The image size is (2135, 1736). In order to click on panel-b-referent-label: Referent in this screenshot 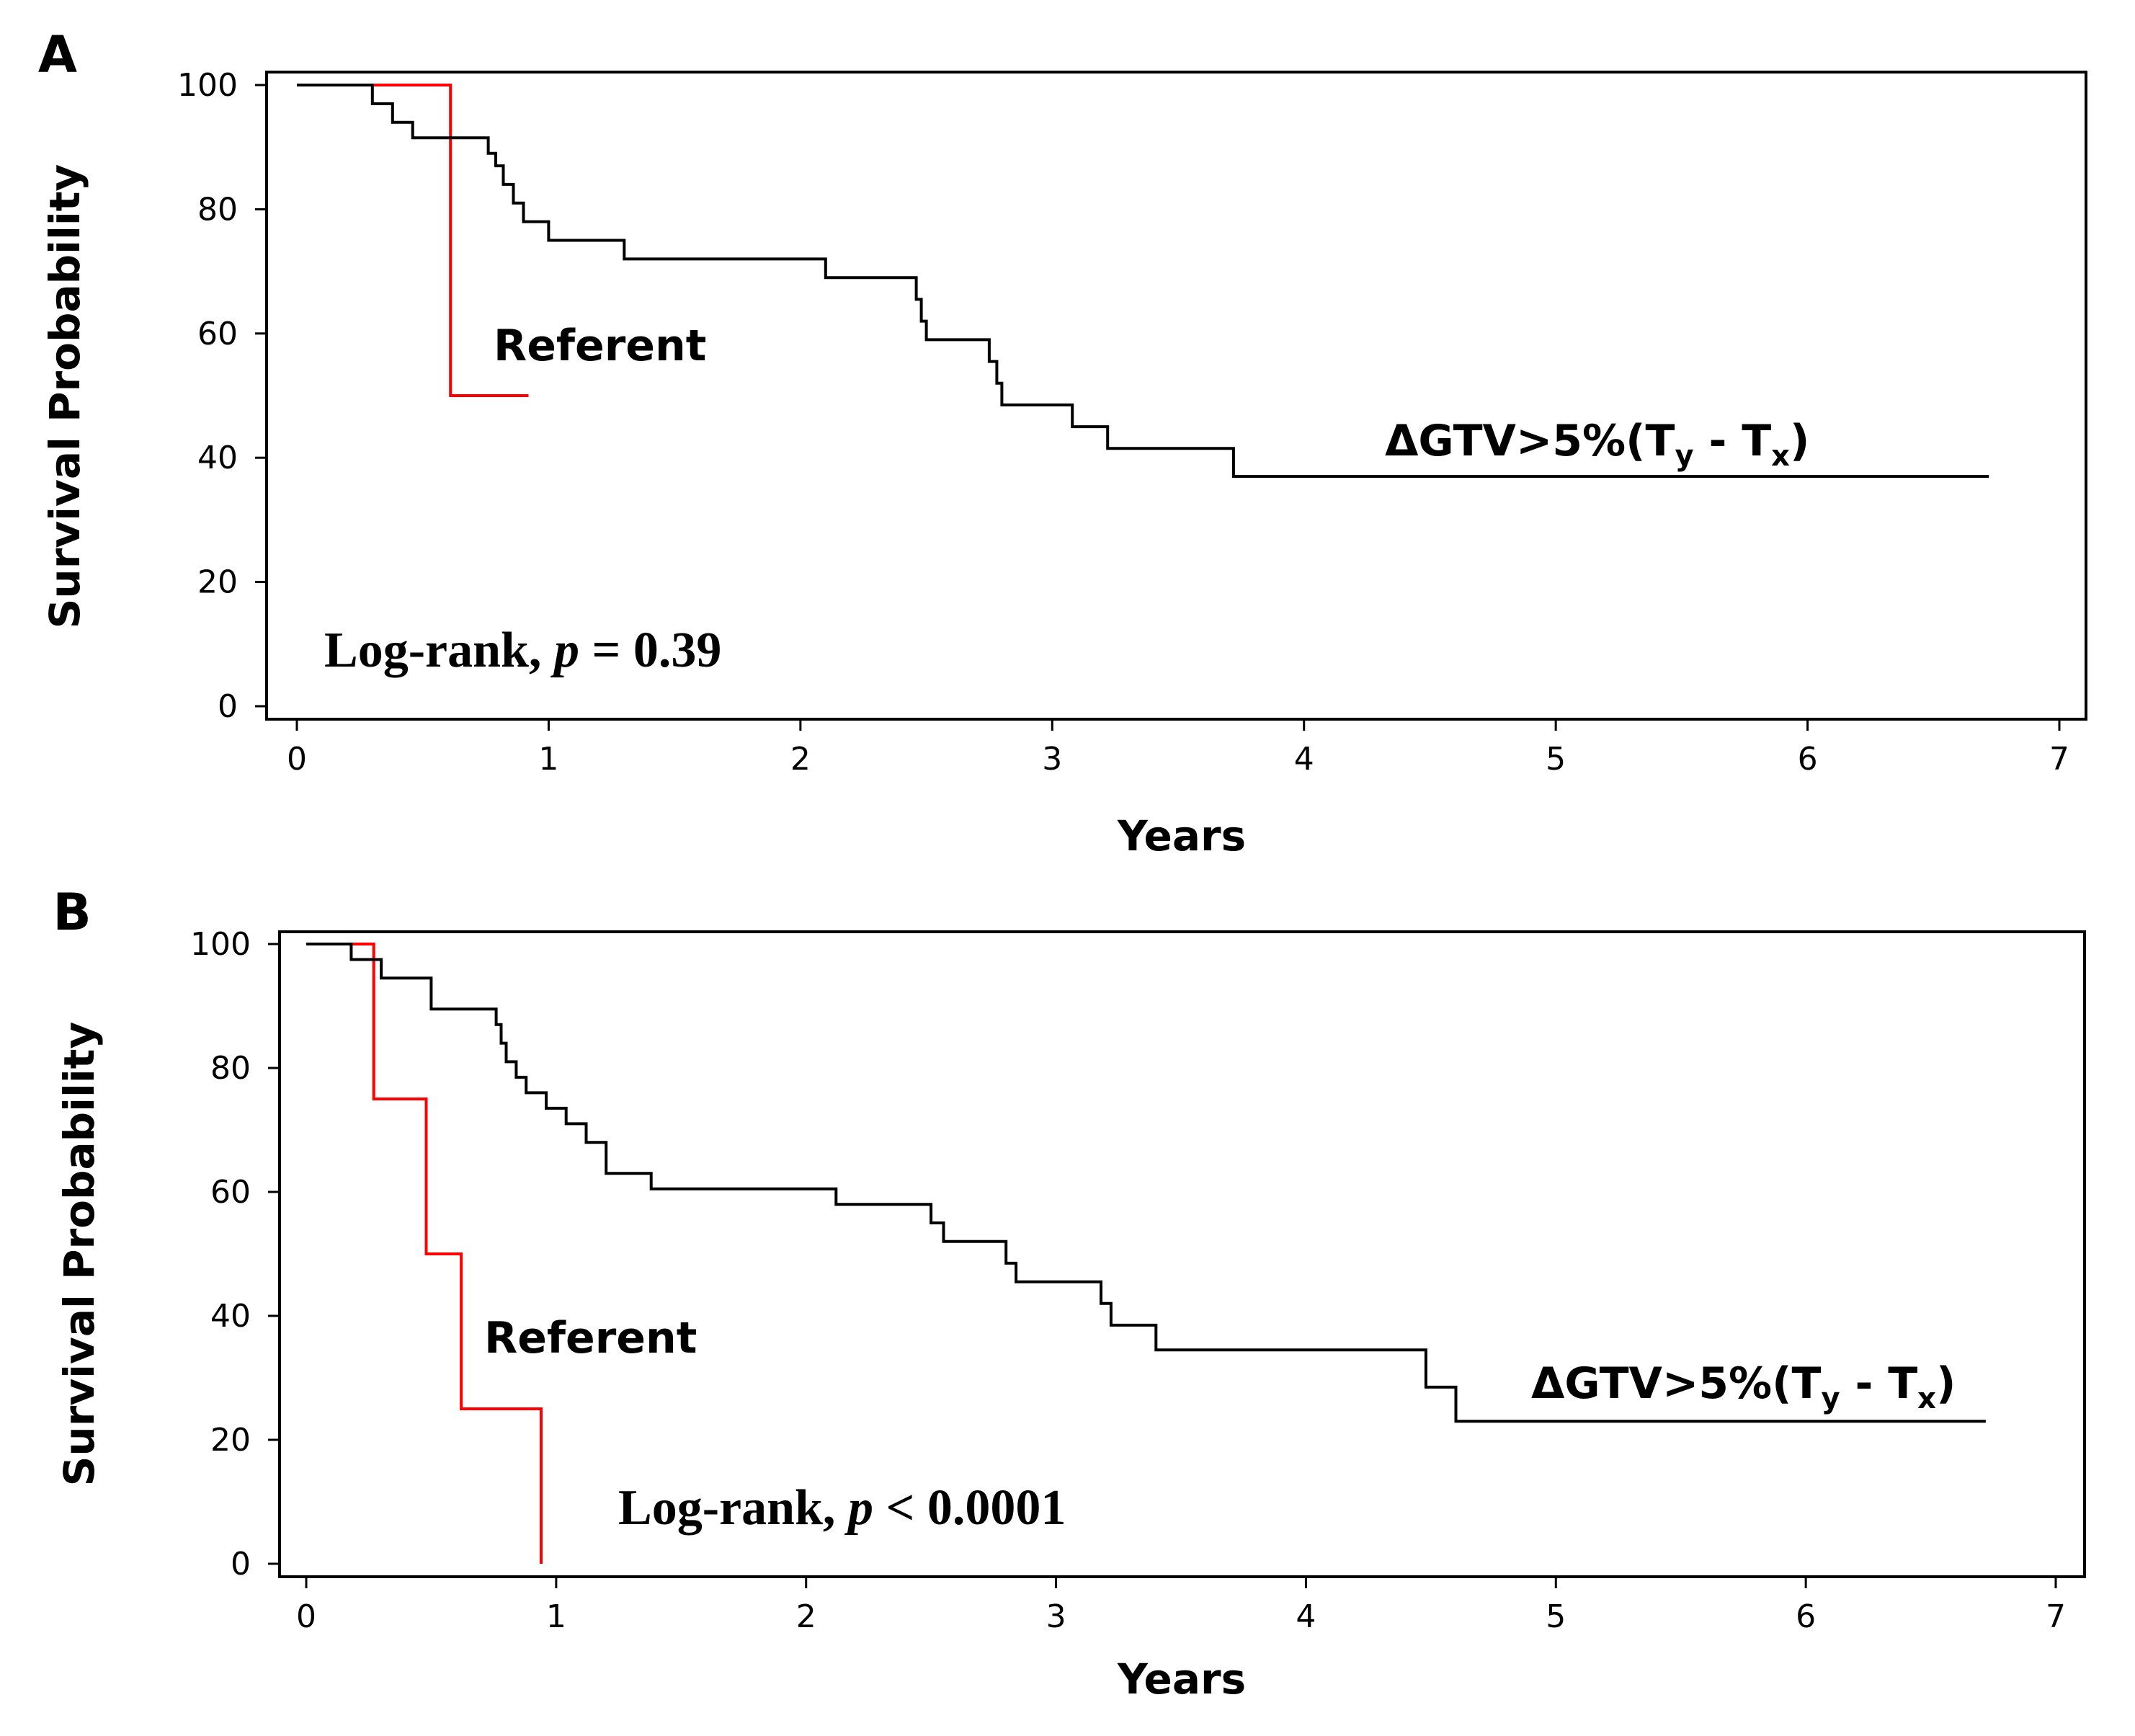, I will do `click(591, 1338)`.